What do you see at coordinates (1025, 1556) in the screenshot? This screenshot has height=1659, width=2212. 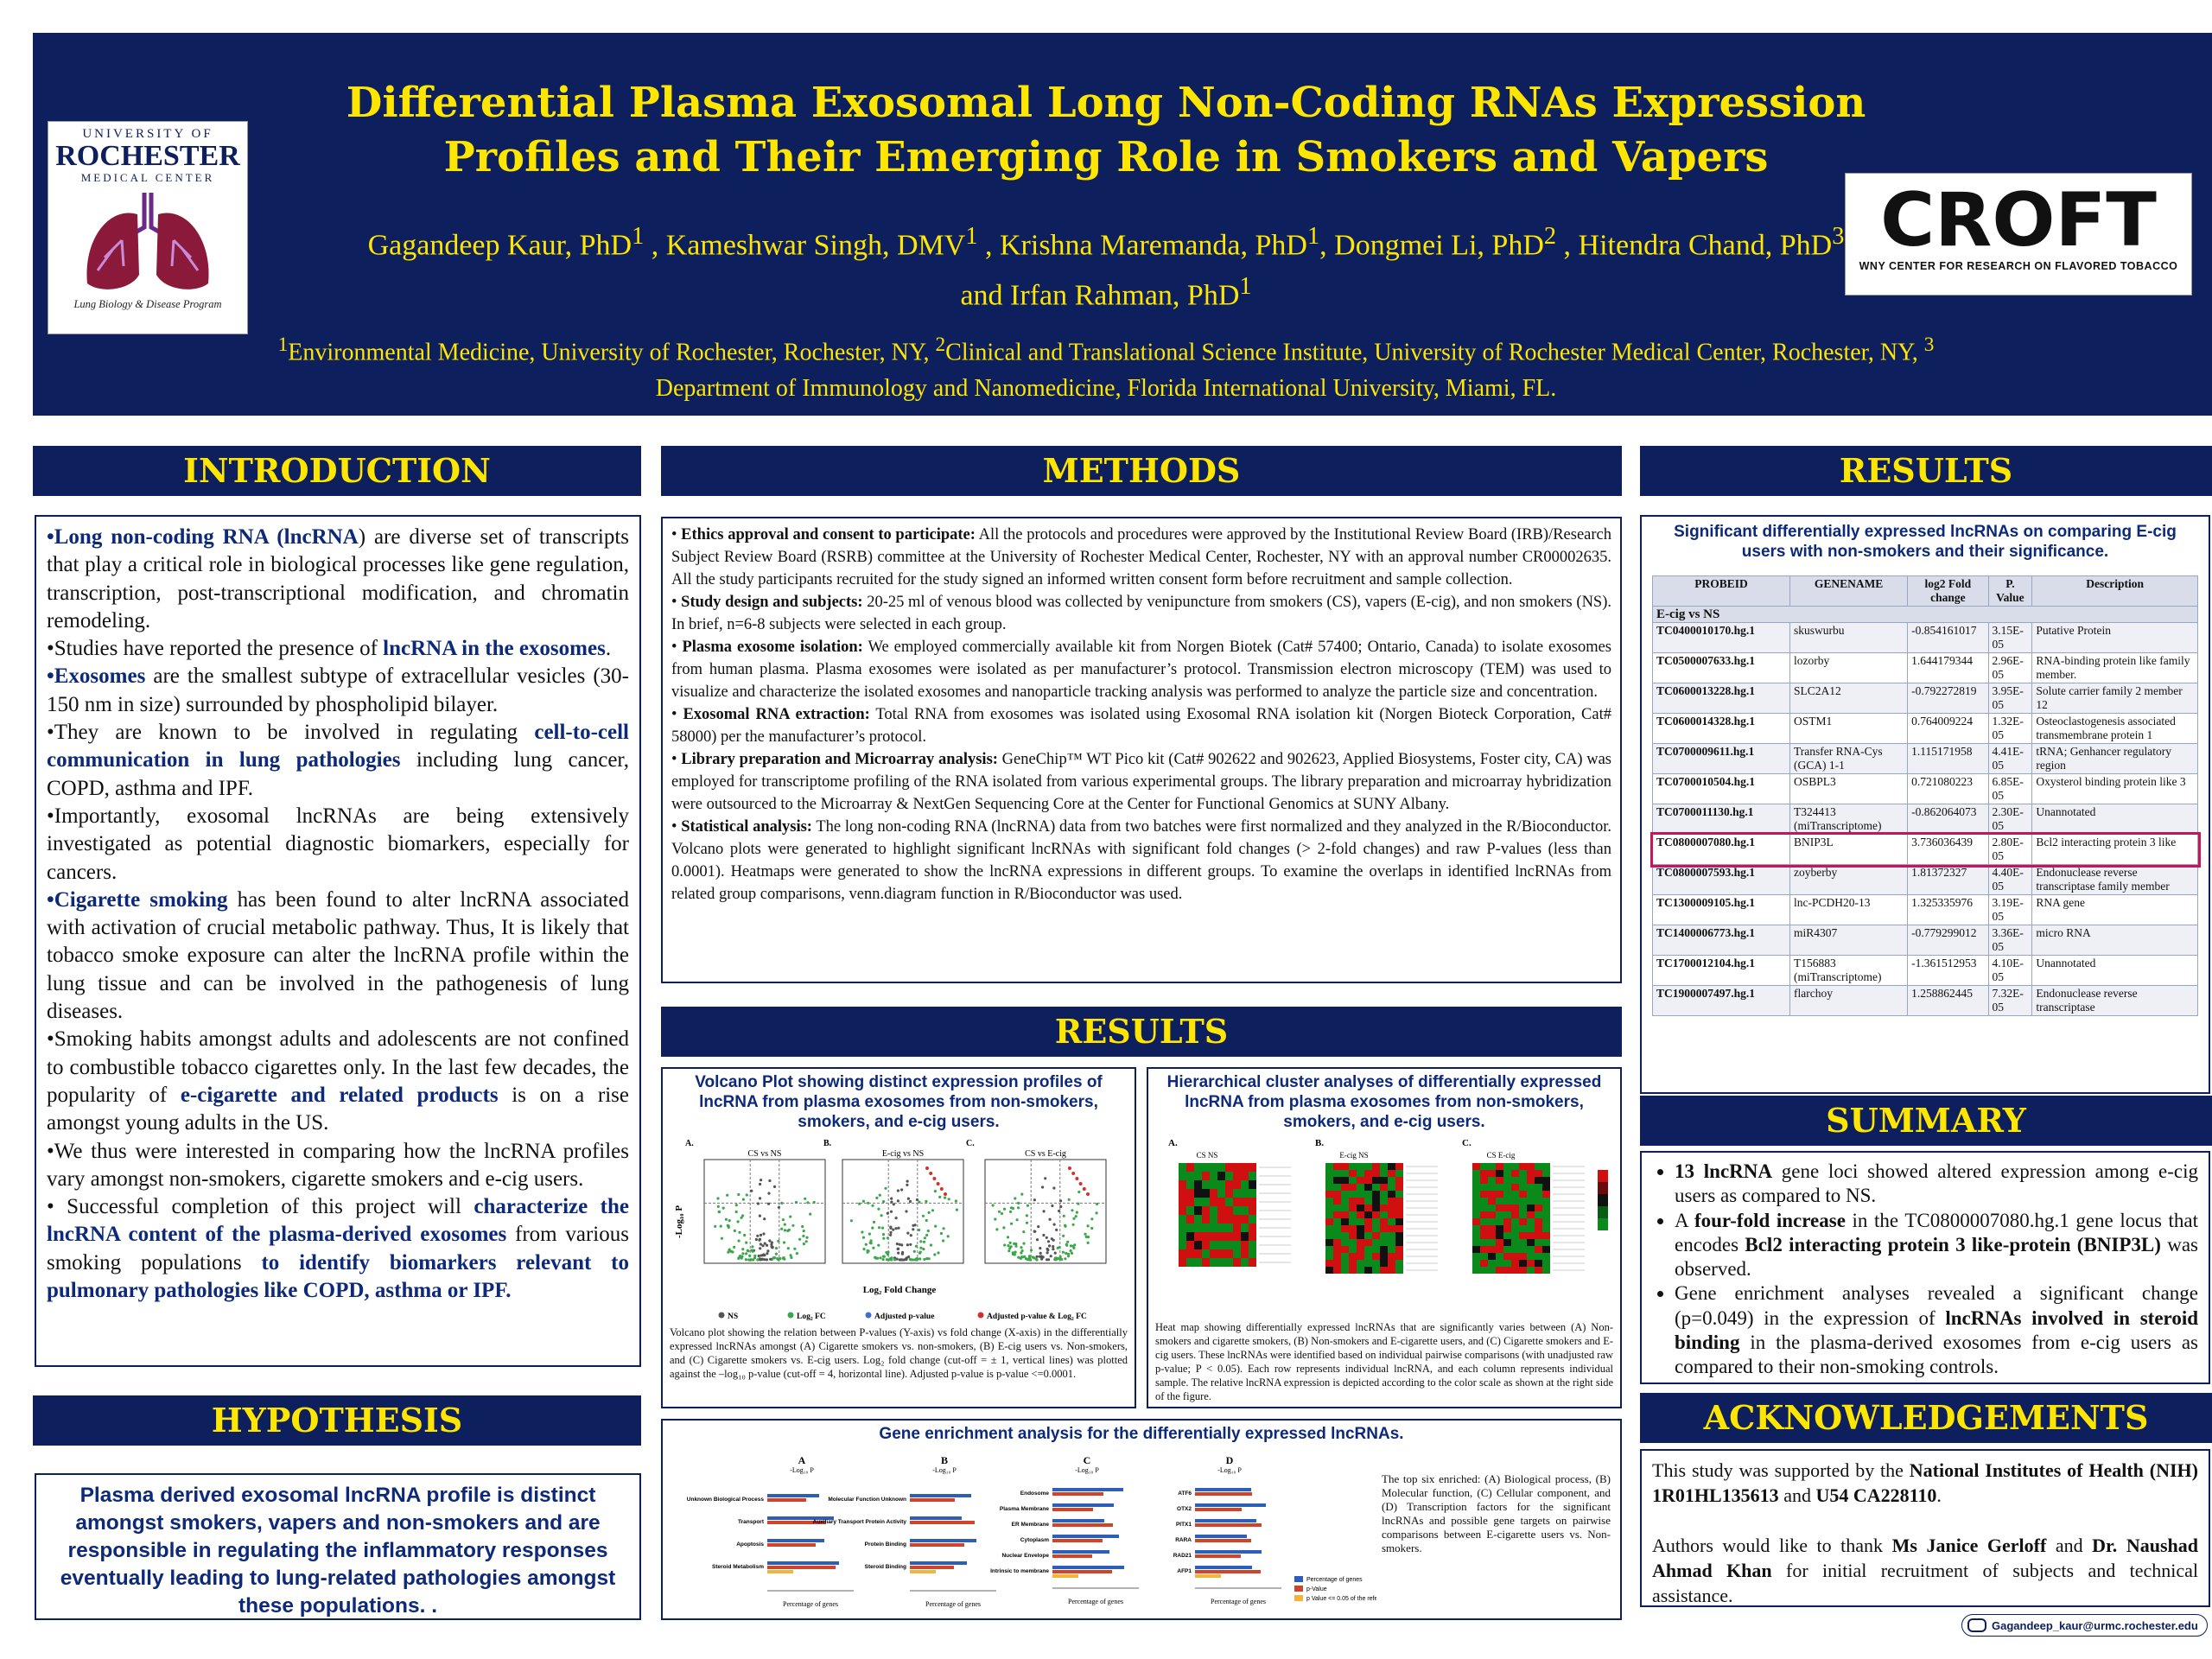 I see `gene-term-label: Nuclear Envelope` at bounding box center [1025, 1556].